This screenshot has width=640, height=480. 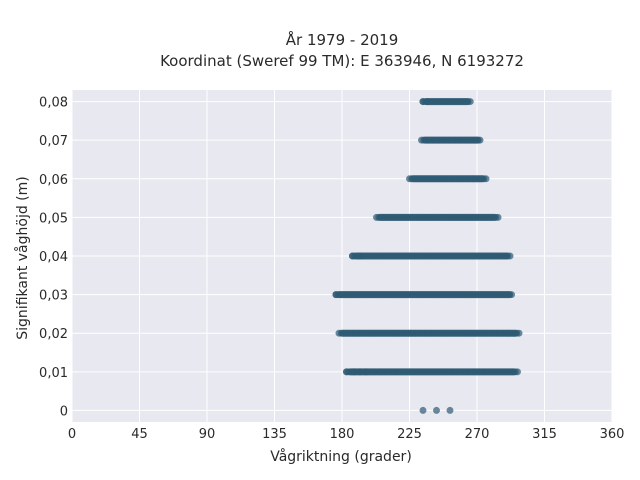 I want to click on x-tick-label: 180, so click(x=342, y=434).